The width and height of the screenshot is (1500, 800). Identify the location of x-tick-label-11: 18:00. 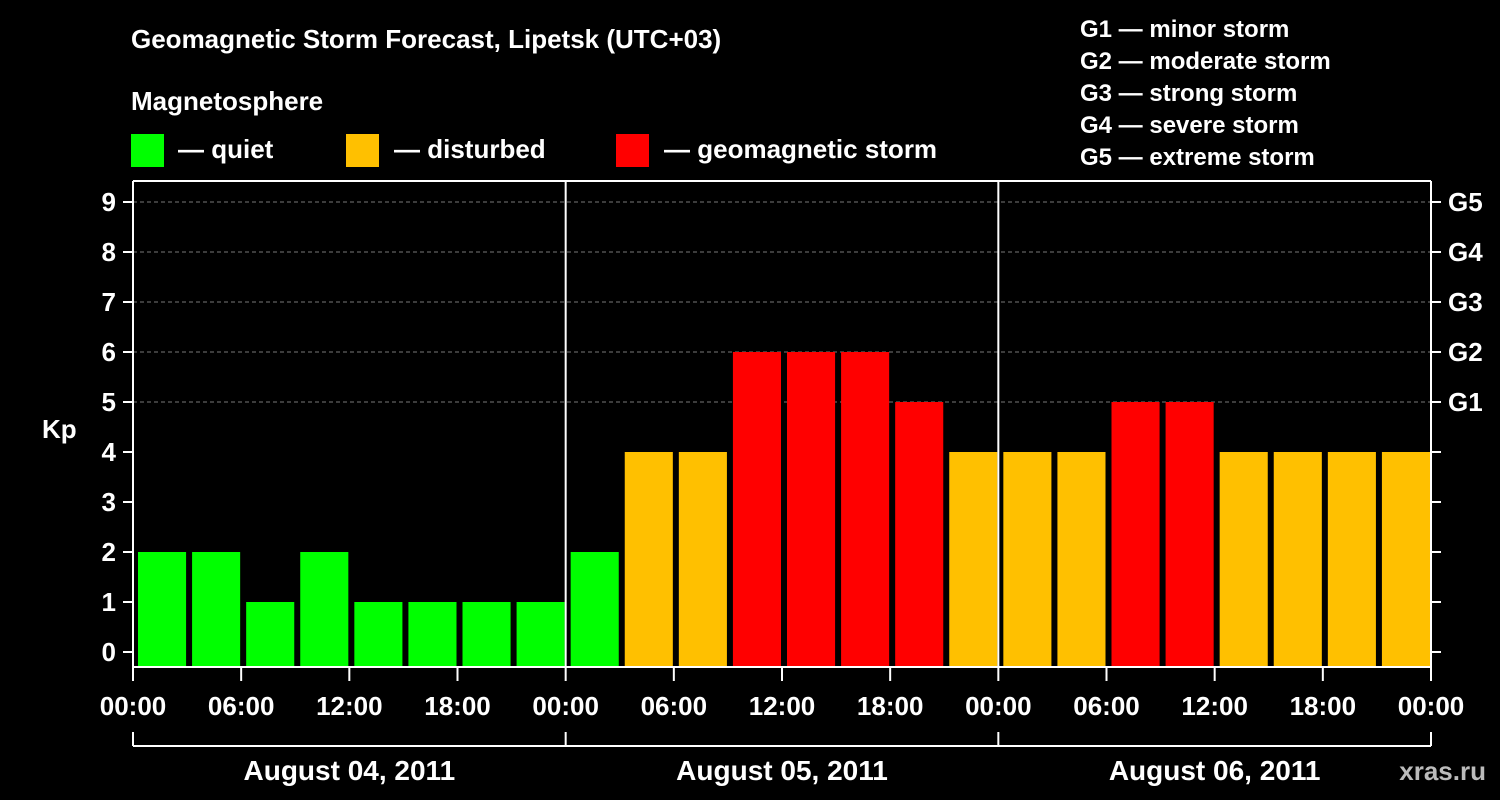
(1323, 706).